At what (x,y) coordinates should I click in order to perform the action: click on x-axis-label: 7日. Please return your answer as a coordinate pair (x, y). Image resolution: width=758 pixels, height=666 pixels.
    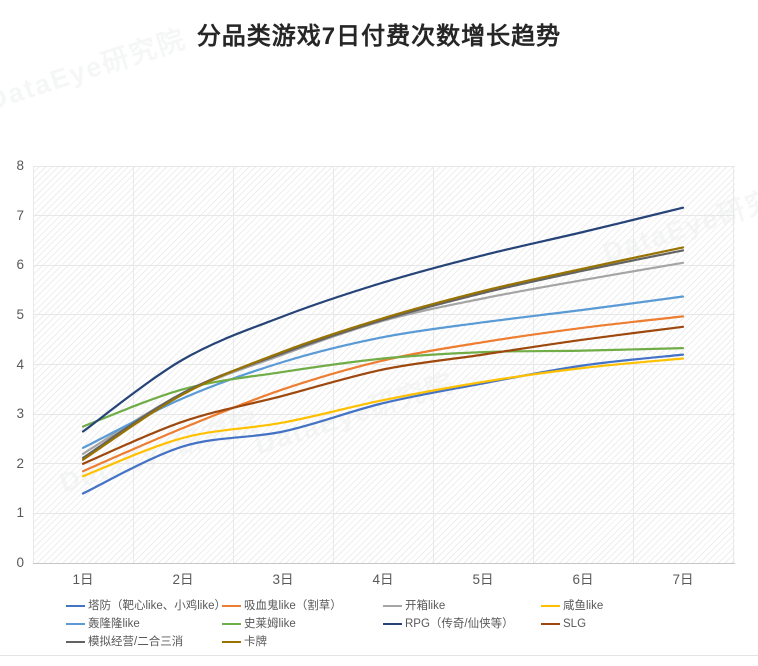
    Looking at the image, I should click on (683, 579).